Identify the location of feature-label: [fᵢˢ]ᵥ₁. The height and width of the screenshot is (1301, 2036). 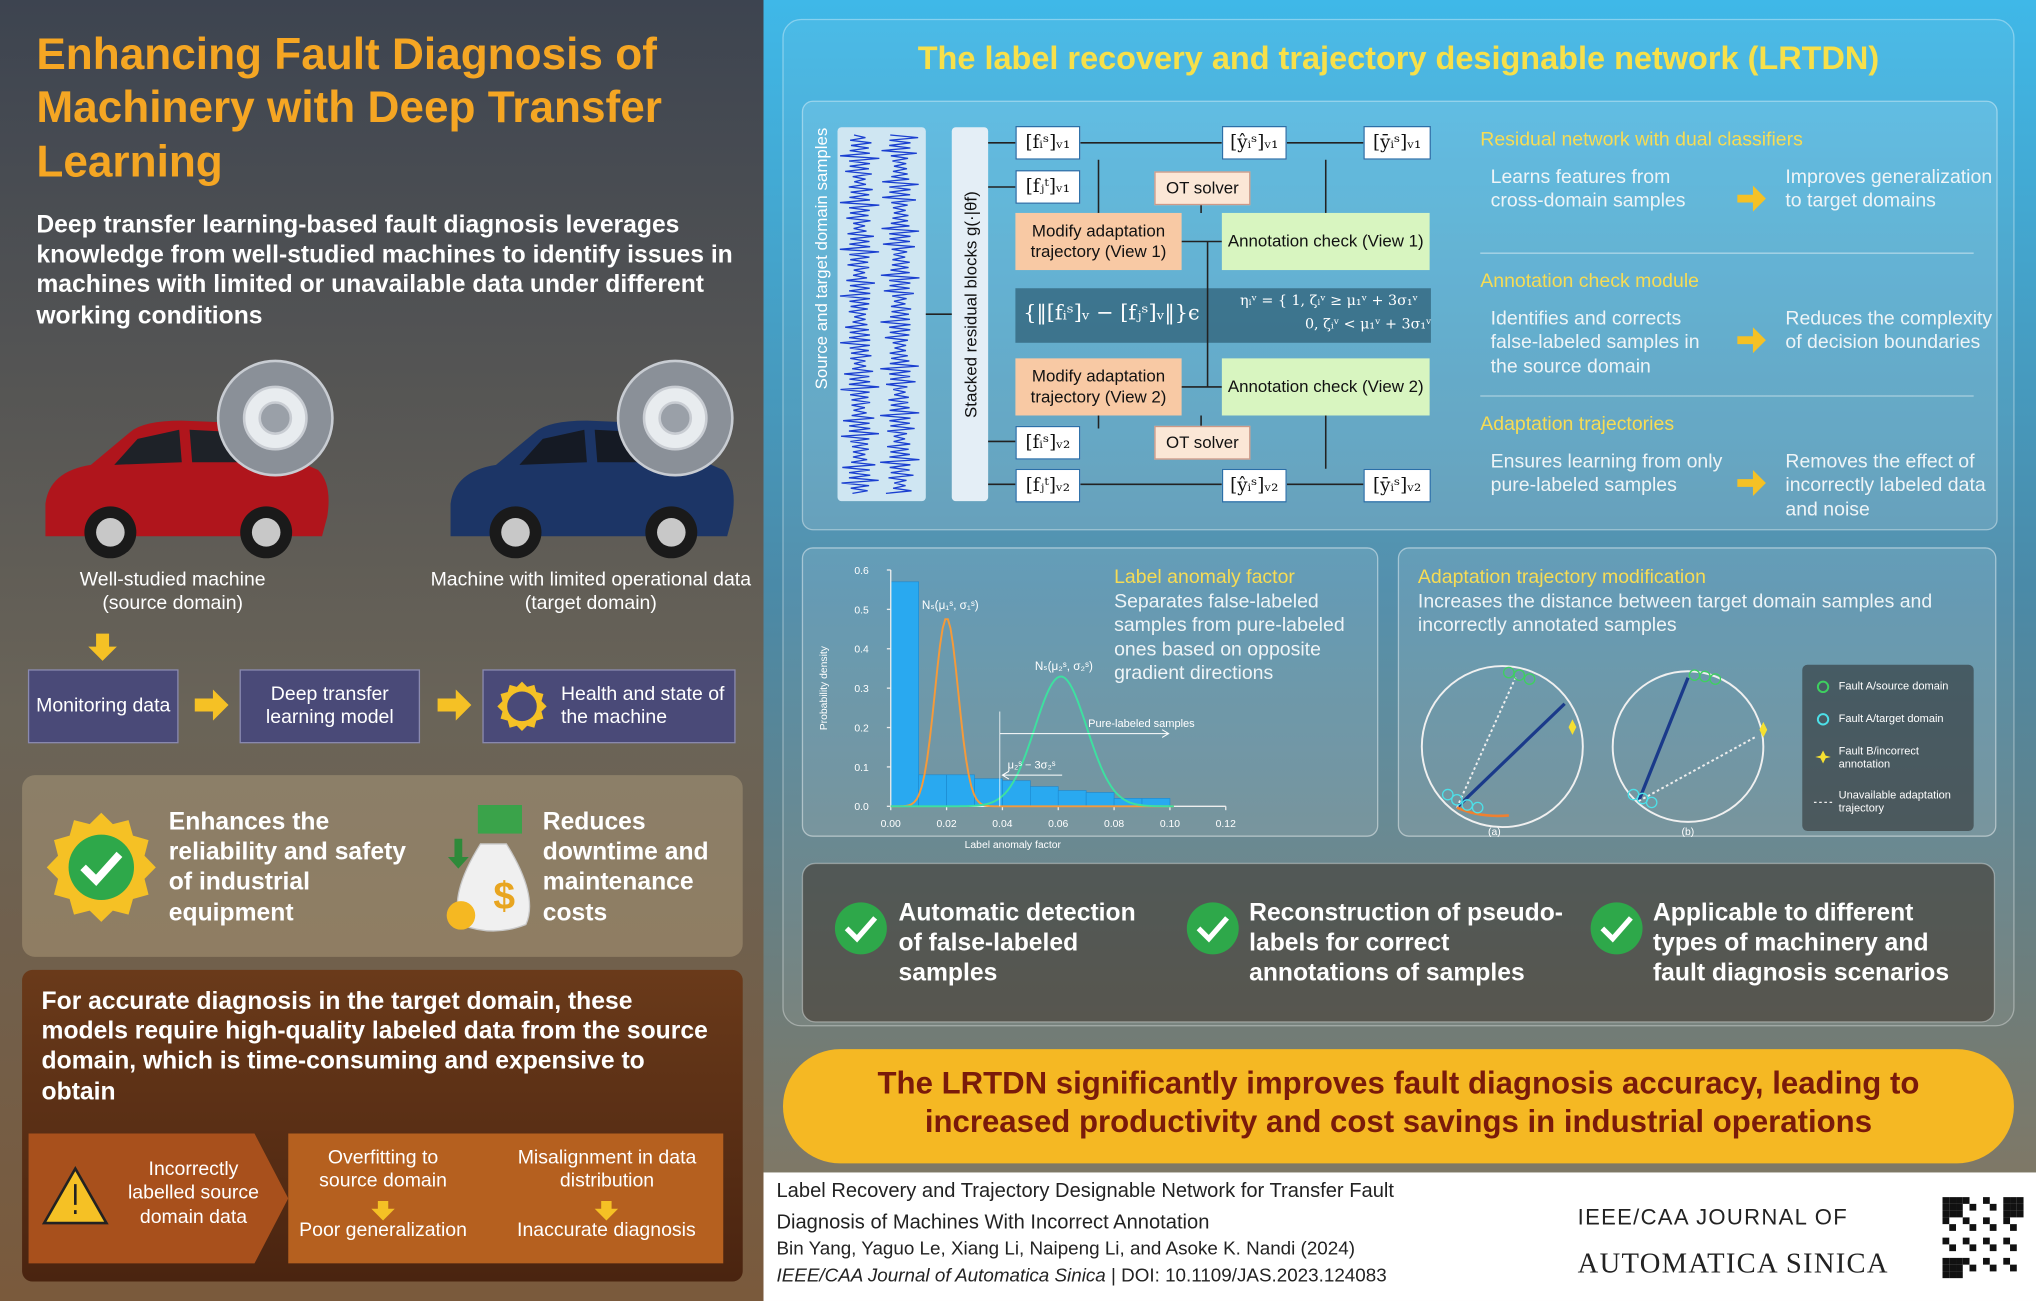
(1048, 142).